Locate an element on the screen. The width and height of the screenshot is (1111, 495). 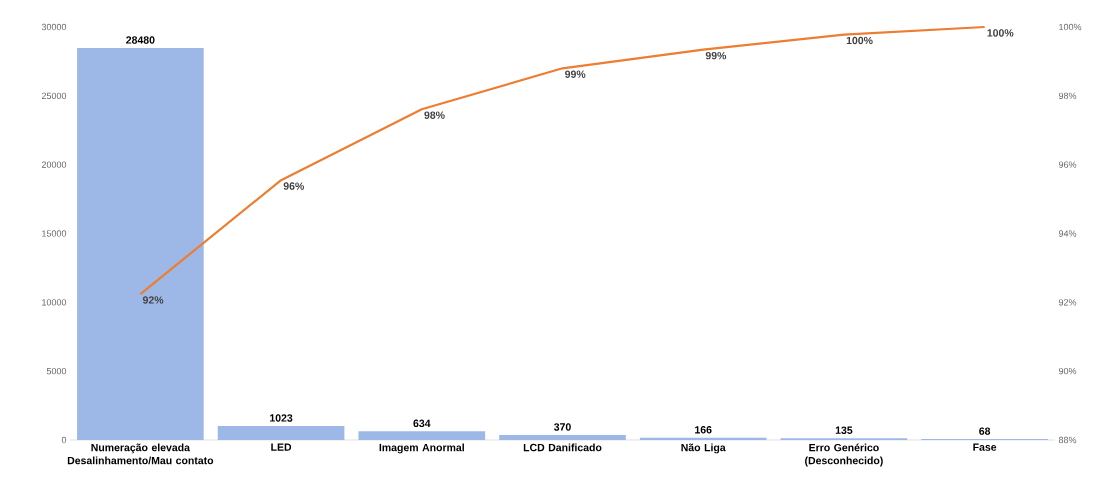
y-tick-label: 15000 is located at coordinates (54, 233).